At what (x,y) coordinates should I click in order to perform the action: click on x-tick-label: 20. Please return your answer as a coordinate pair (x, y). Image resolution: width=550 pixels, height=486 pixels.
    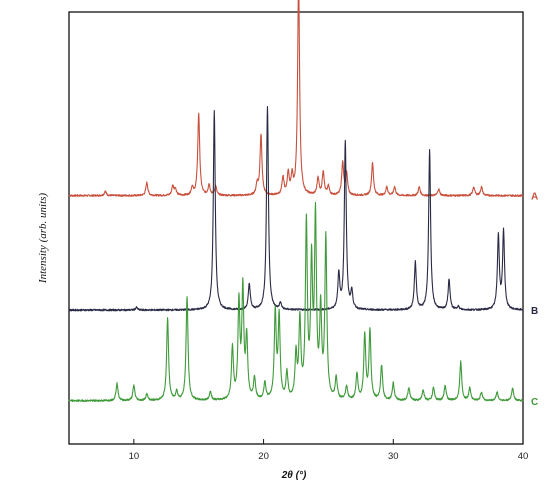
    Looking at the image, I should click on (263, 456).